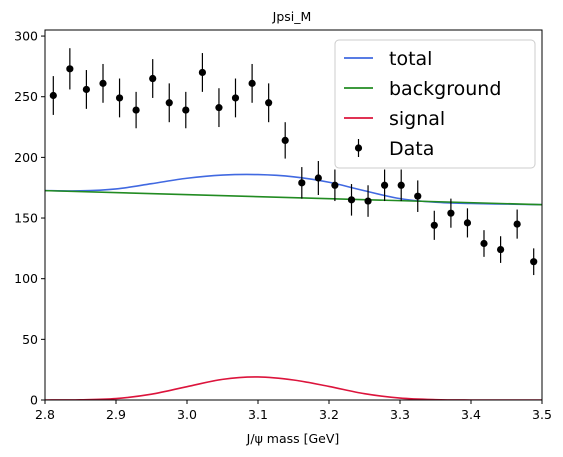 The width and height of the screenshot is (563, 457). Describe the element at coordinates (293, 197) in the screenshot. I see `series-line-background` at that location.